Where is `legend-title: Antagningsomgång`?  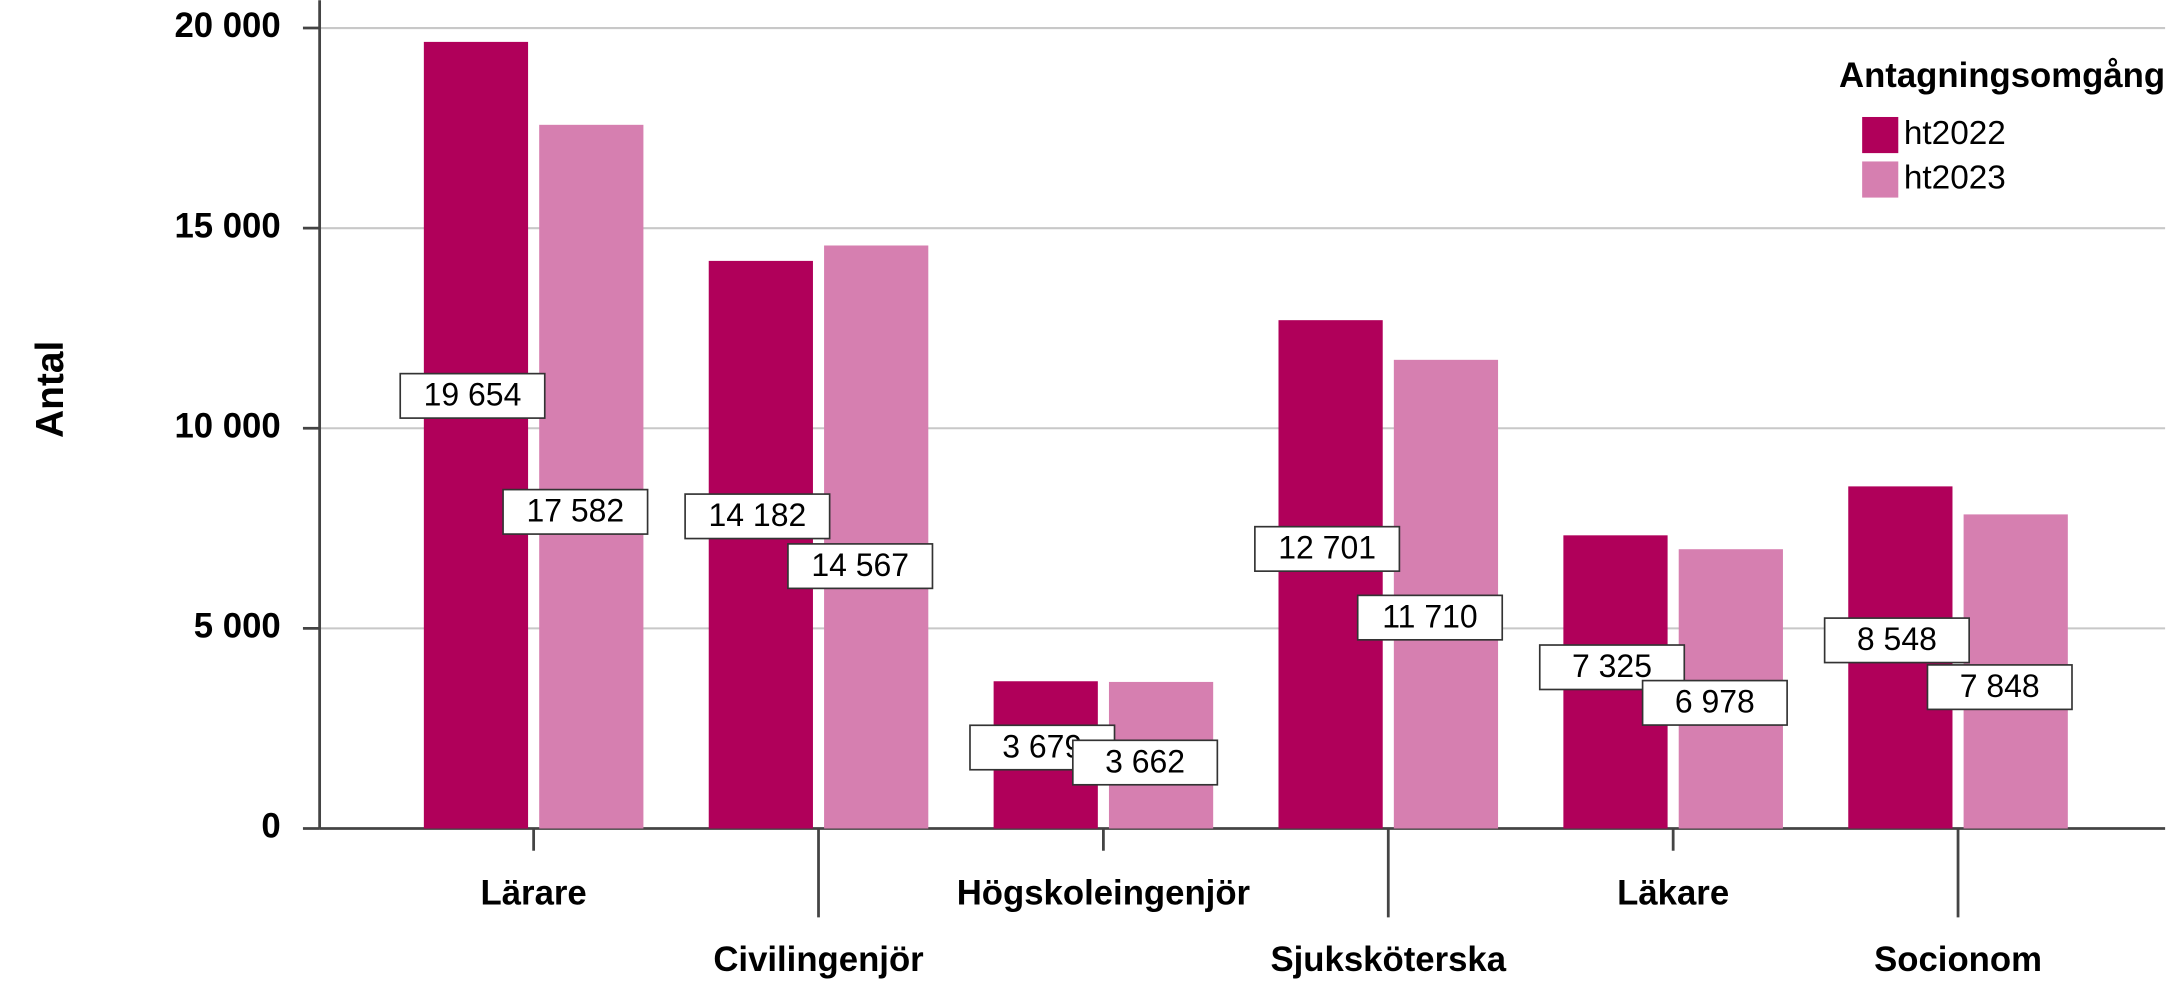 legend-title: Antagningsomgång is located at coordinates (2002, 76).